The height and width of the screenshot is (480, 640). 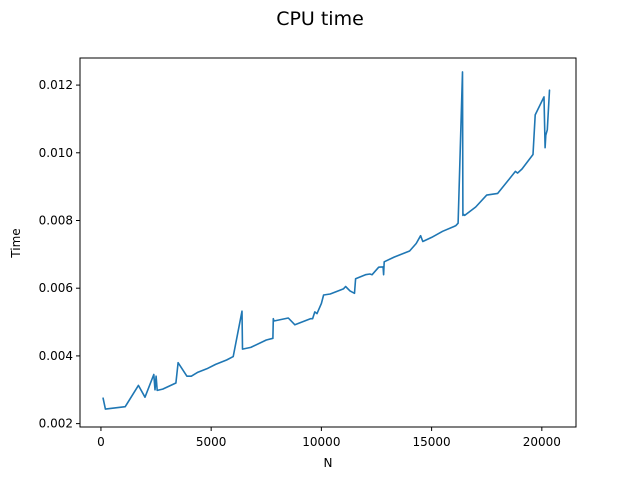 I want to click on x-tick-label: 0, so click(x=101, y=442).